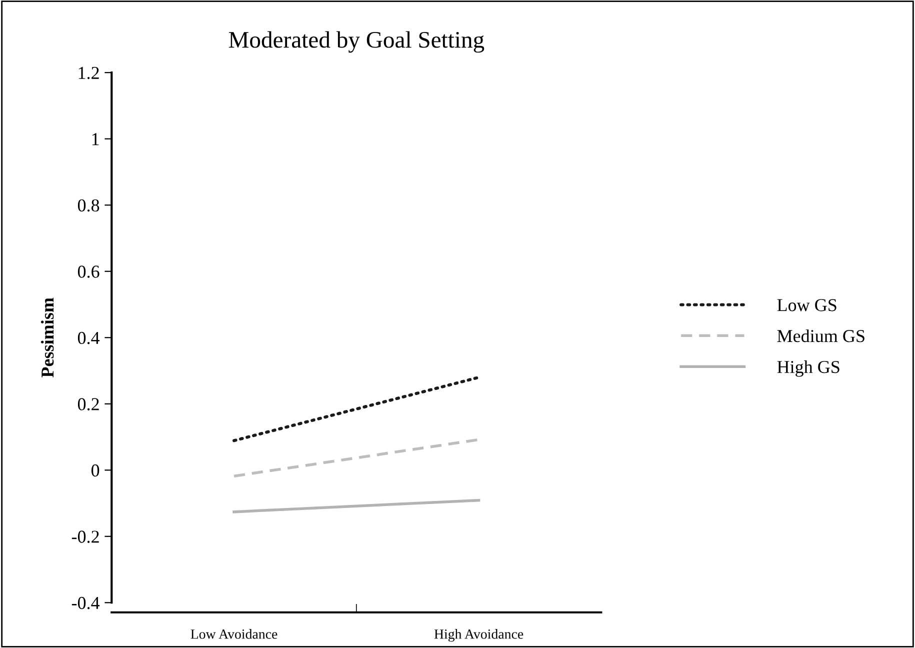  What do you see at coordinates (234, 634) in the screenshot?
I see `x-tick-label: Low Avoidance` at bounding box center [234, 634].